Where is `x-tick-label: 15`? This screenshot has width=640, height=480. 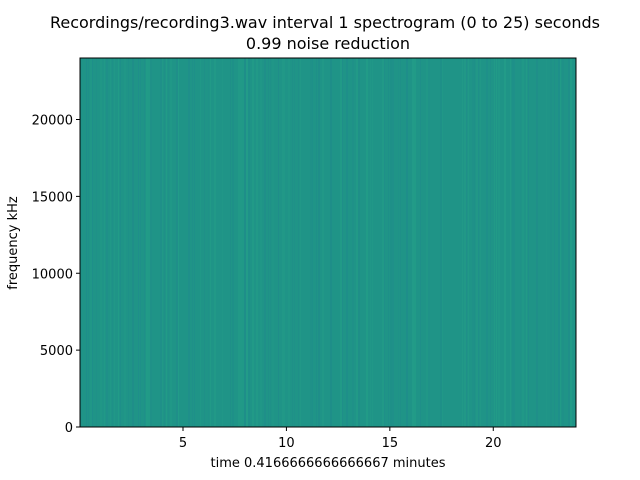
x-tick-label: 15 is located at coordinates (390, 443).